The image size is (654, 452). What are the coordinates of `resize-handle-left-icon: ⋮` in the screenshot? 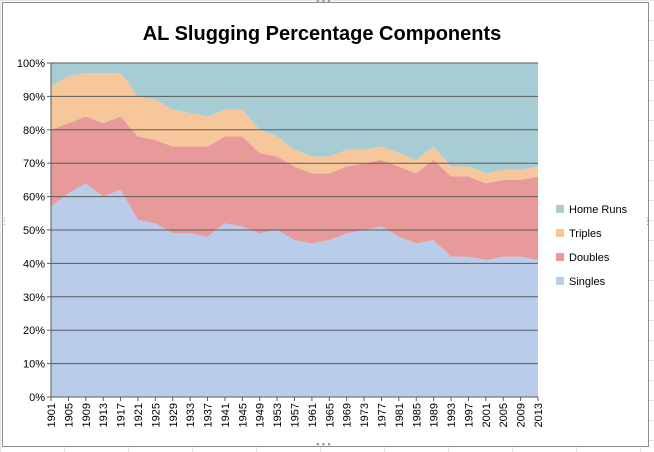 It's located at (4, 222).